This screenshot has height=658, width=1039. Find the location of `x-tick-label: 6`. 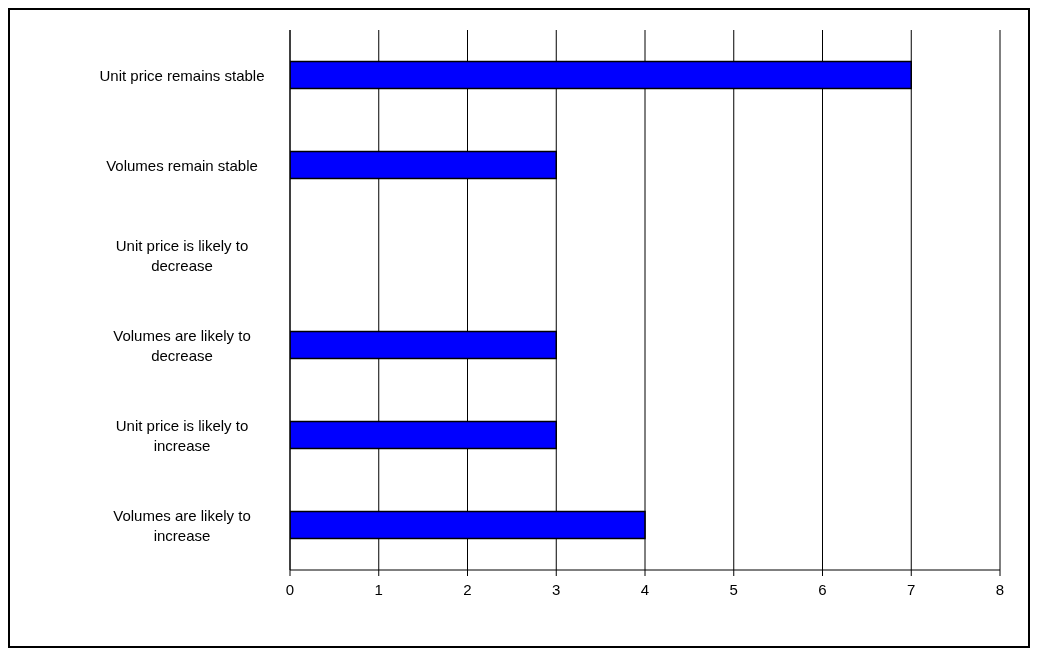

x-tick-label: 6 is located at coordinates (822, 589).